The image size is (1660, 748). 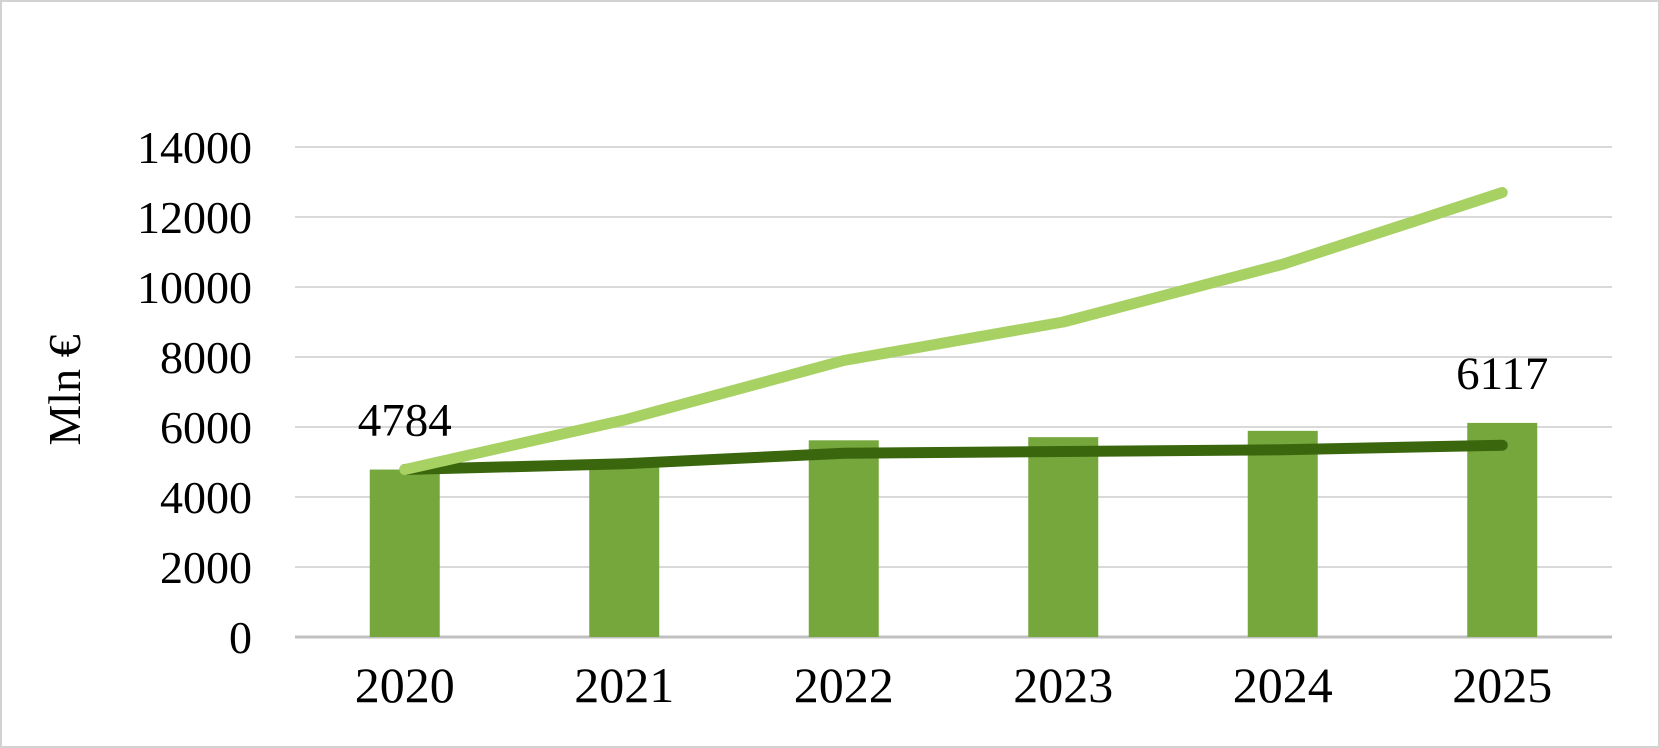 I want to click on data-label-6117: 6117, so click(x=1502, y=374).